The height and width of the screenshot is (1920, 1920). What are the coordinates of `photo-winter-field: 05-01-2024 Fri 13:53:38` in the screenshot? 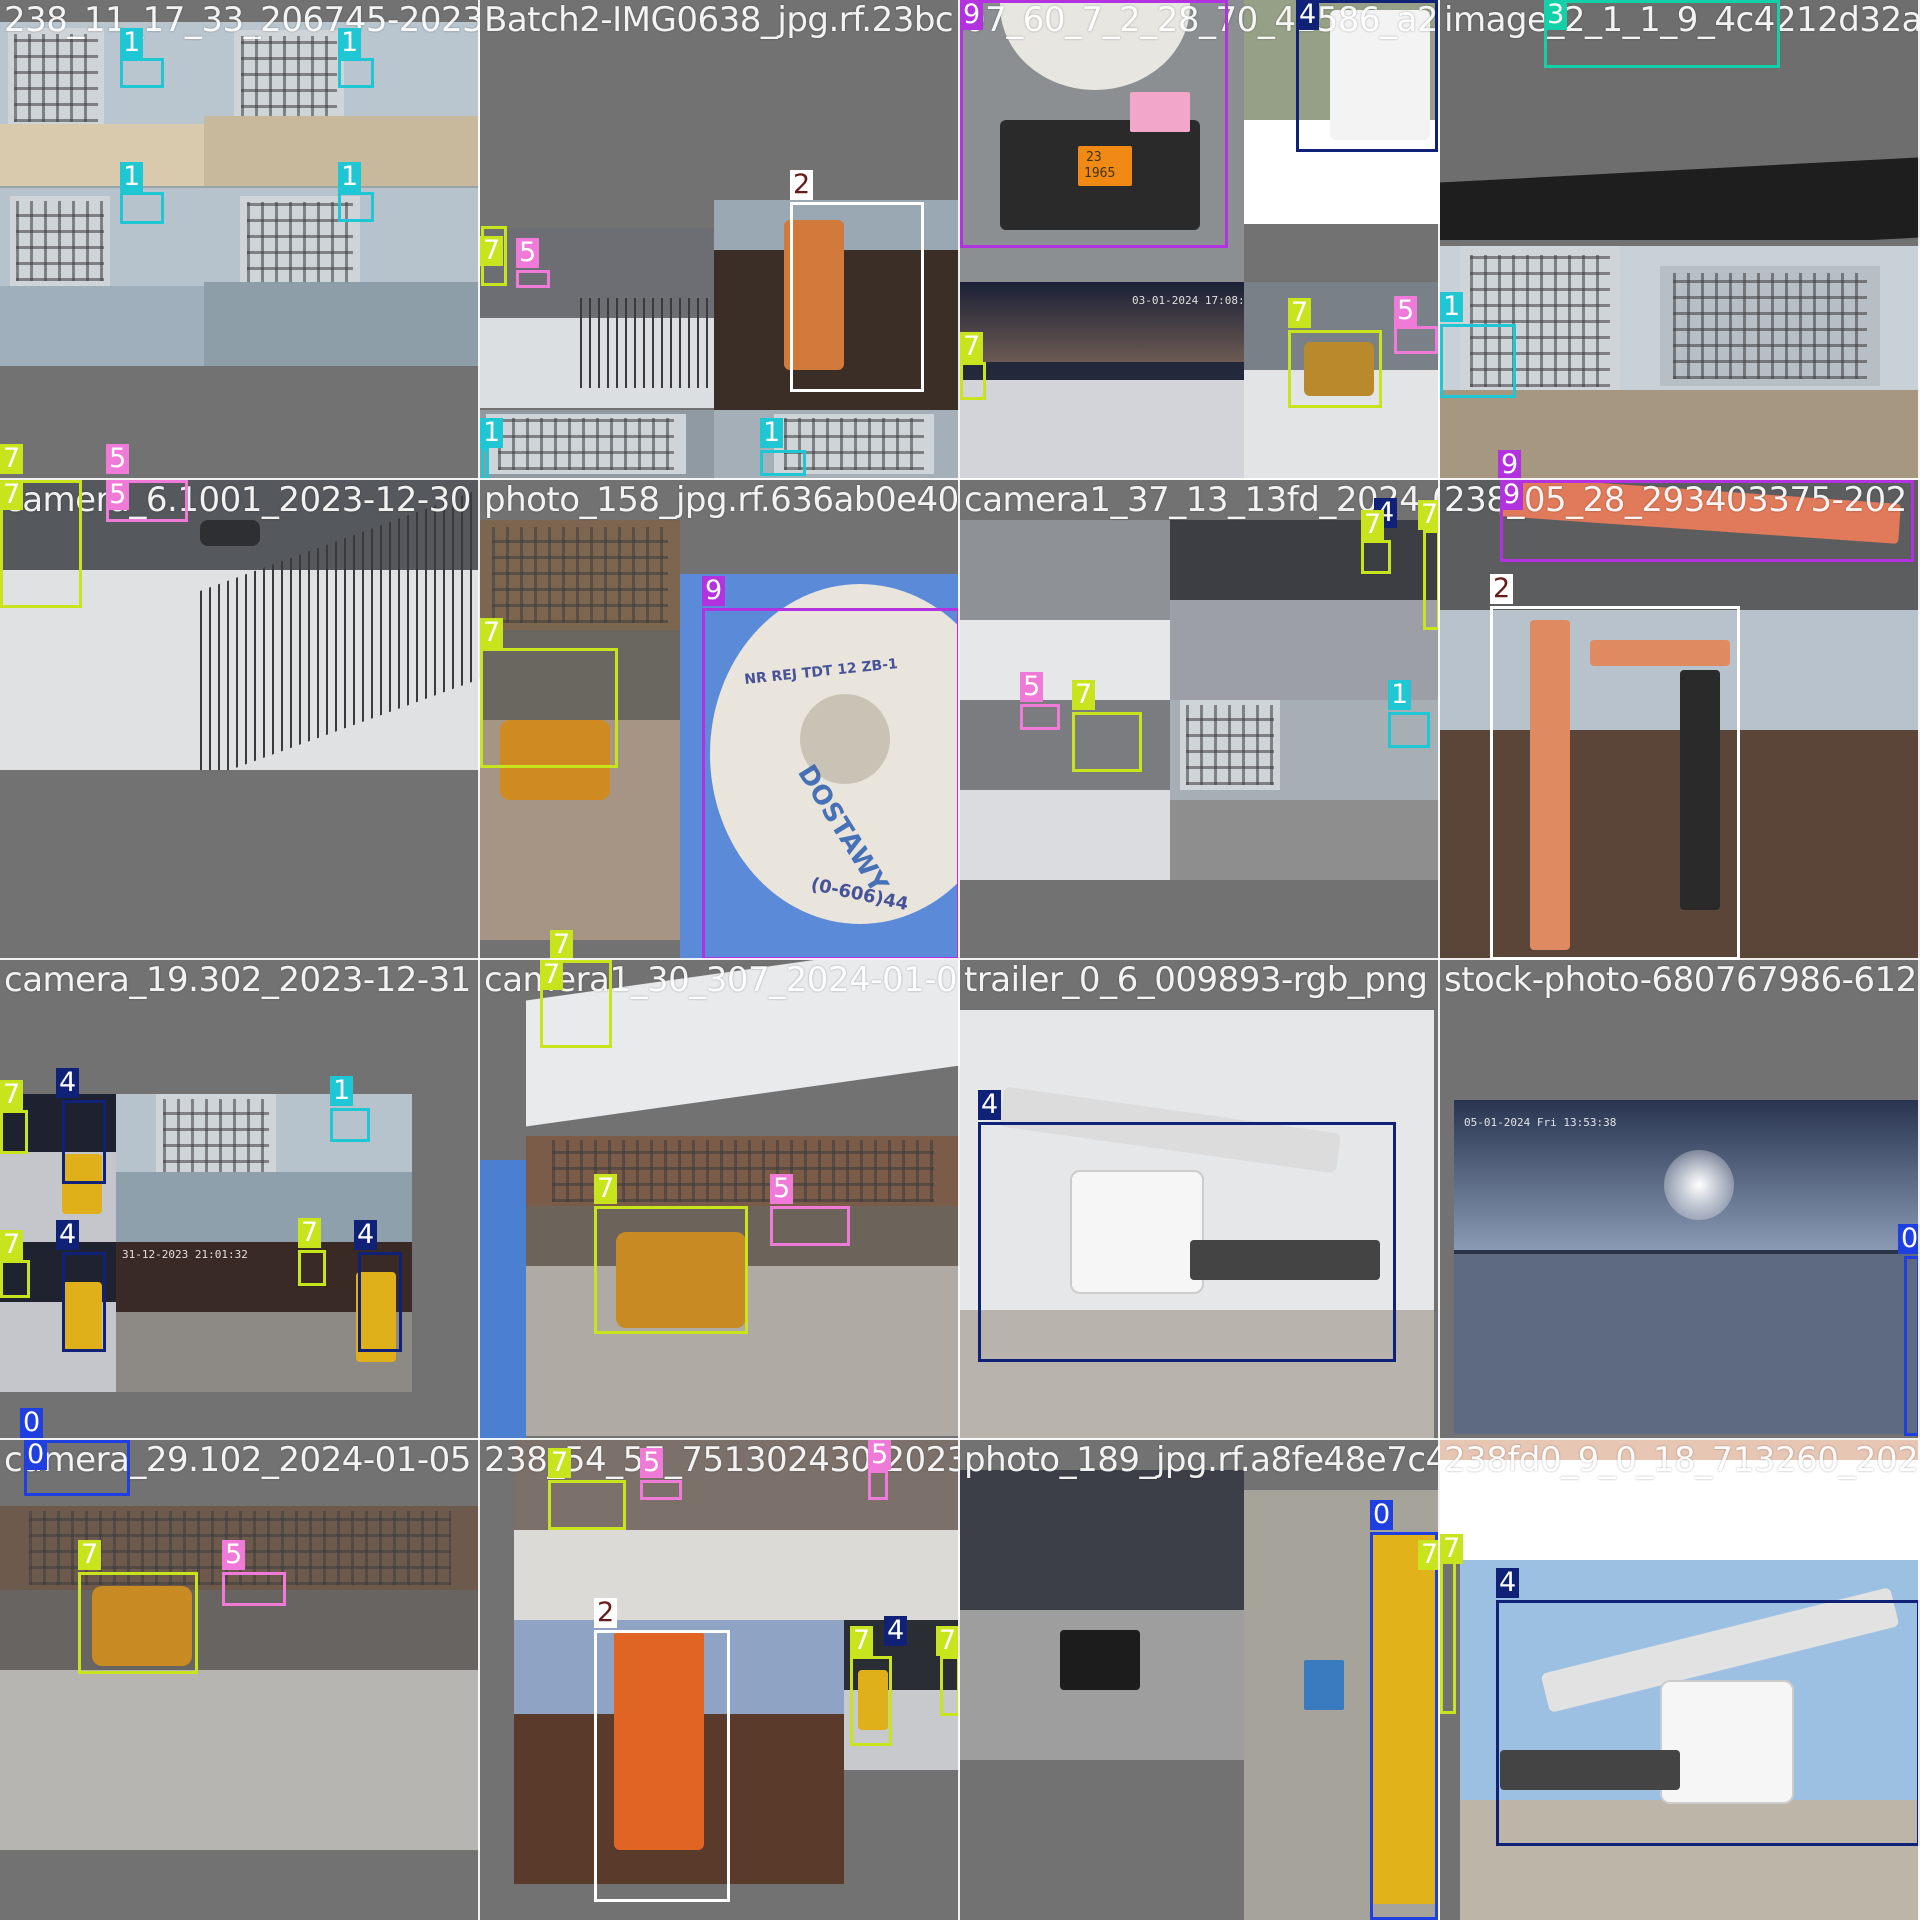 It's located at (1687, 1267).